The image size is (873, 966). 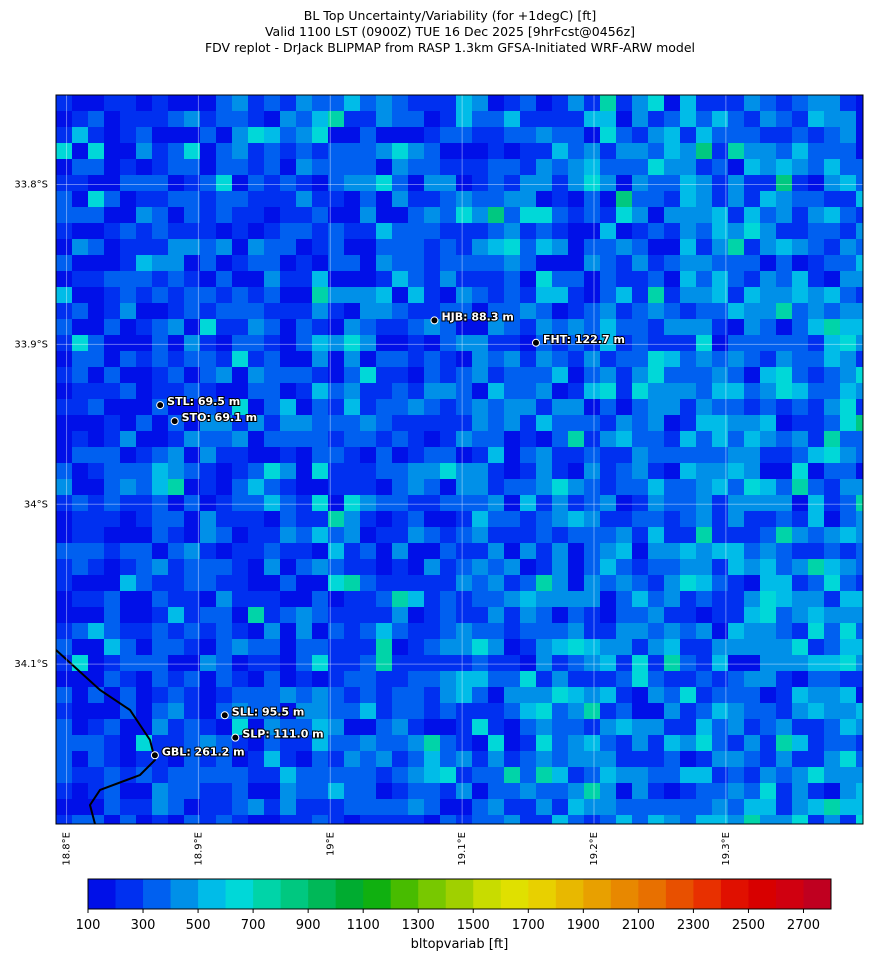 I want to click on colorbar-frame, so click(x=459, y=894).